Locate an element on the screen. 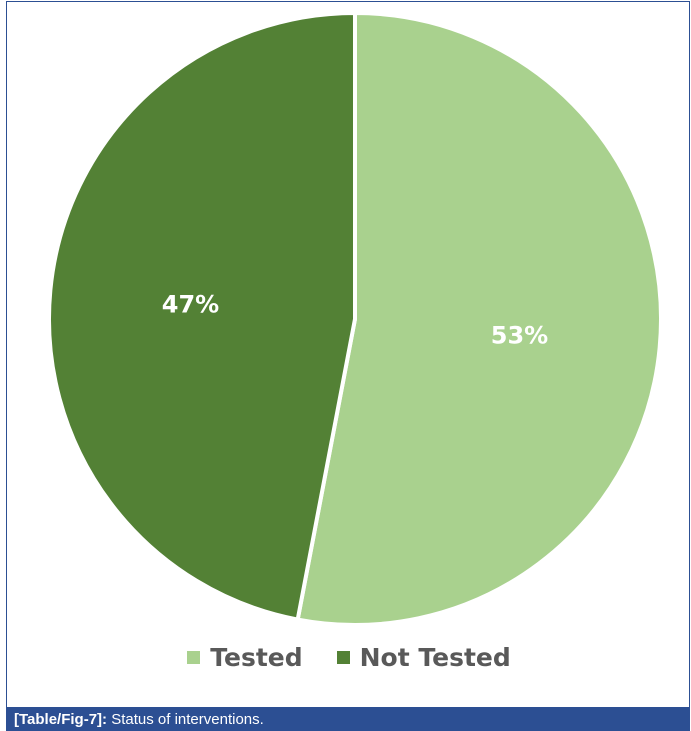 Image resolution: width=691 pixels, height=731 pixels. data-label-tested: 53% is located at coordinates (519, 336).